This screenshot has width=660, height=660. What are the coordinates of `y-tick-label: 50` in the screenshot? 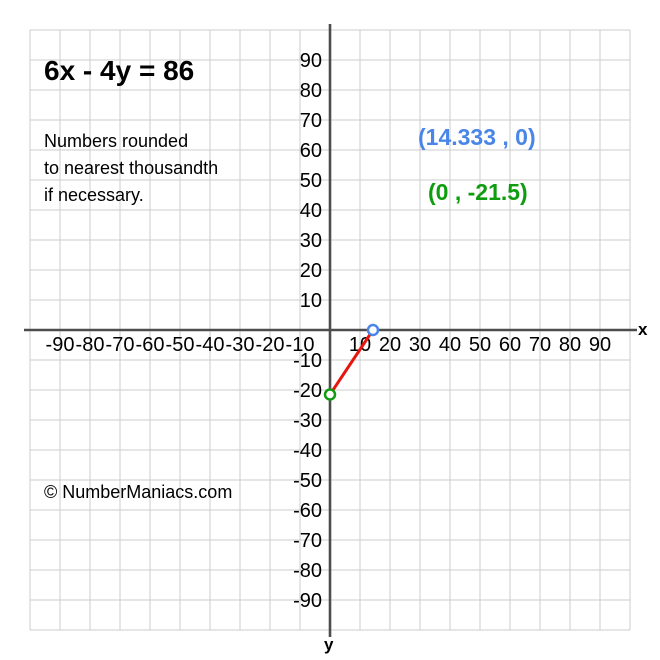 It's located at (311, 181).